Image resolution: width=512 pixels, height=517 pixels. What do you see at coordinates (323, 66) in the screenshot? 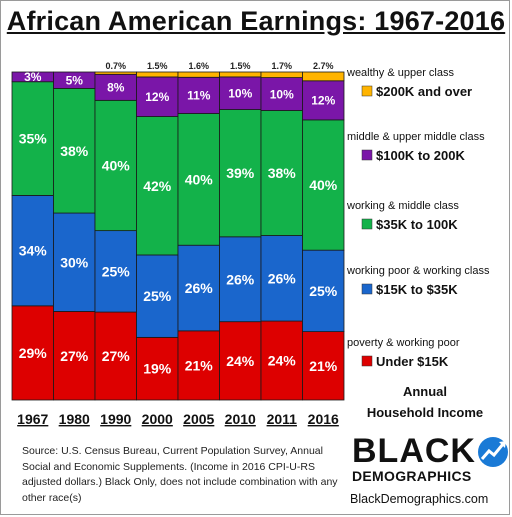
I see `top-label-2016: 2.7%` at bounding box center [323, 66].